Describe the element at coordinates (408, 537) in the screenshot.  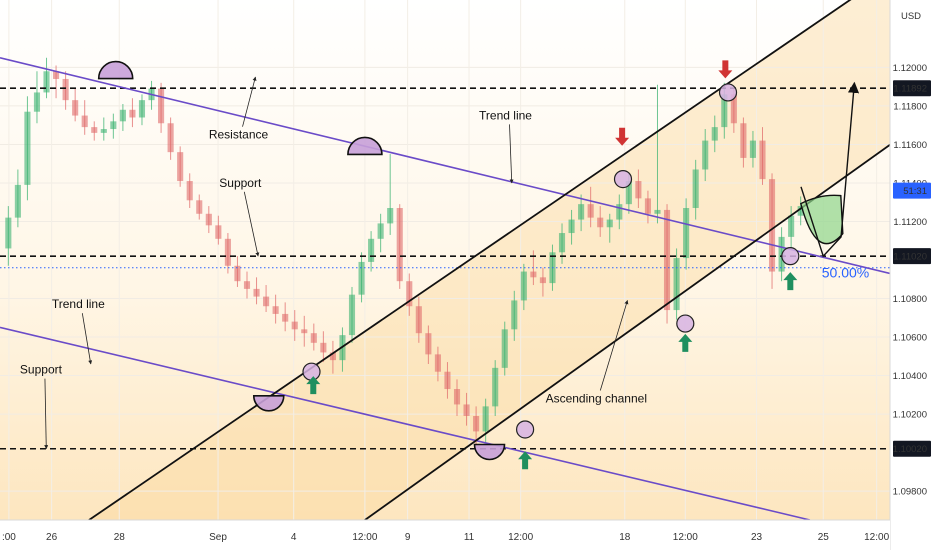
I see `time-tick-label: 9` at that location.